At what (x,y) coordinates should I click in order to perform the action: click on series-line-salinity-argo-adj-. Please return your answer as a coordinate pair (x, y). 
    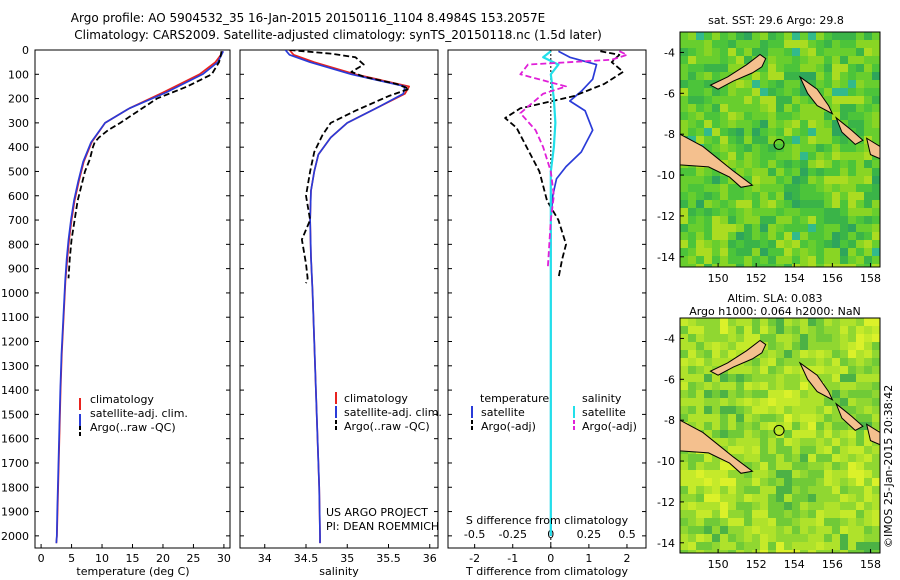
    Looking at the image, I should click on (573, 159).